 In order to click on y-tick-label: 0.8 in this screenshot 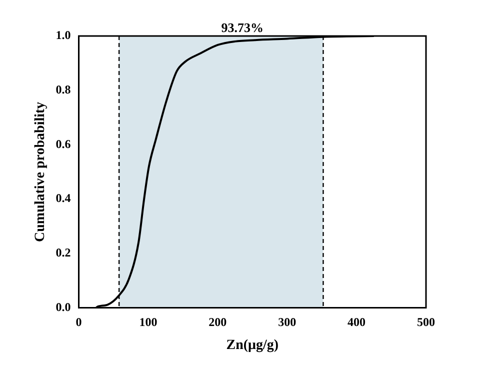, I will do `click(63, 89)`.